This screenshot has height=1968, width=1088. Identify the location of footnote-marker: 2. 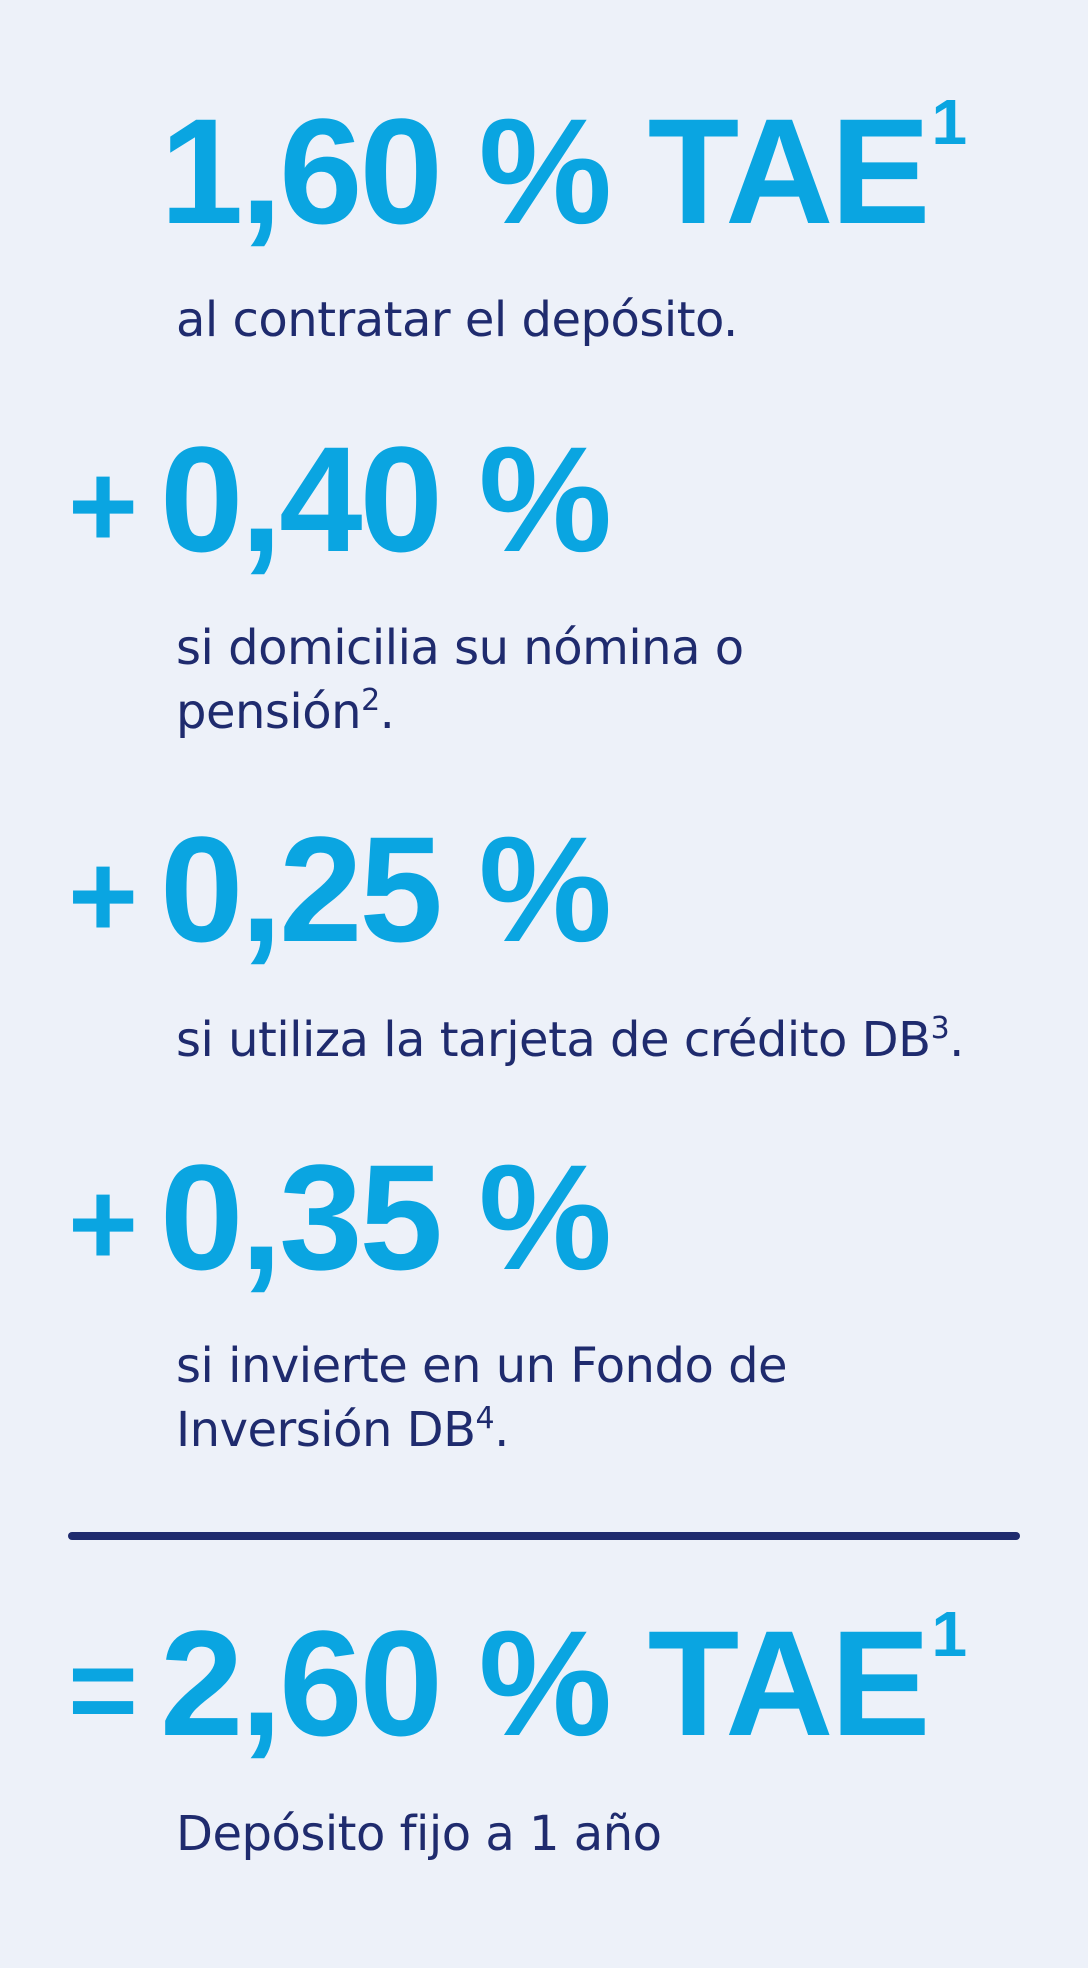
(370, 700).